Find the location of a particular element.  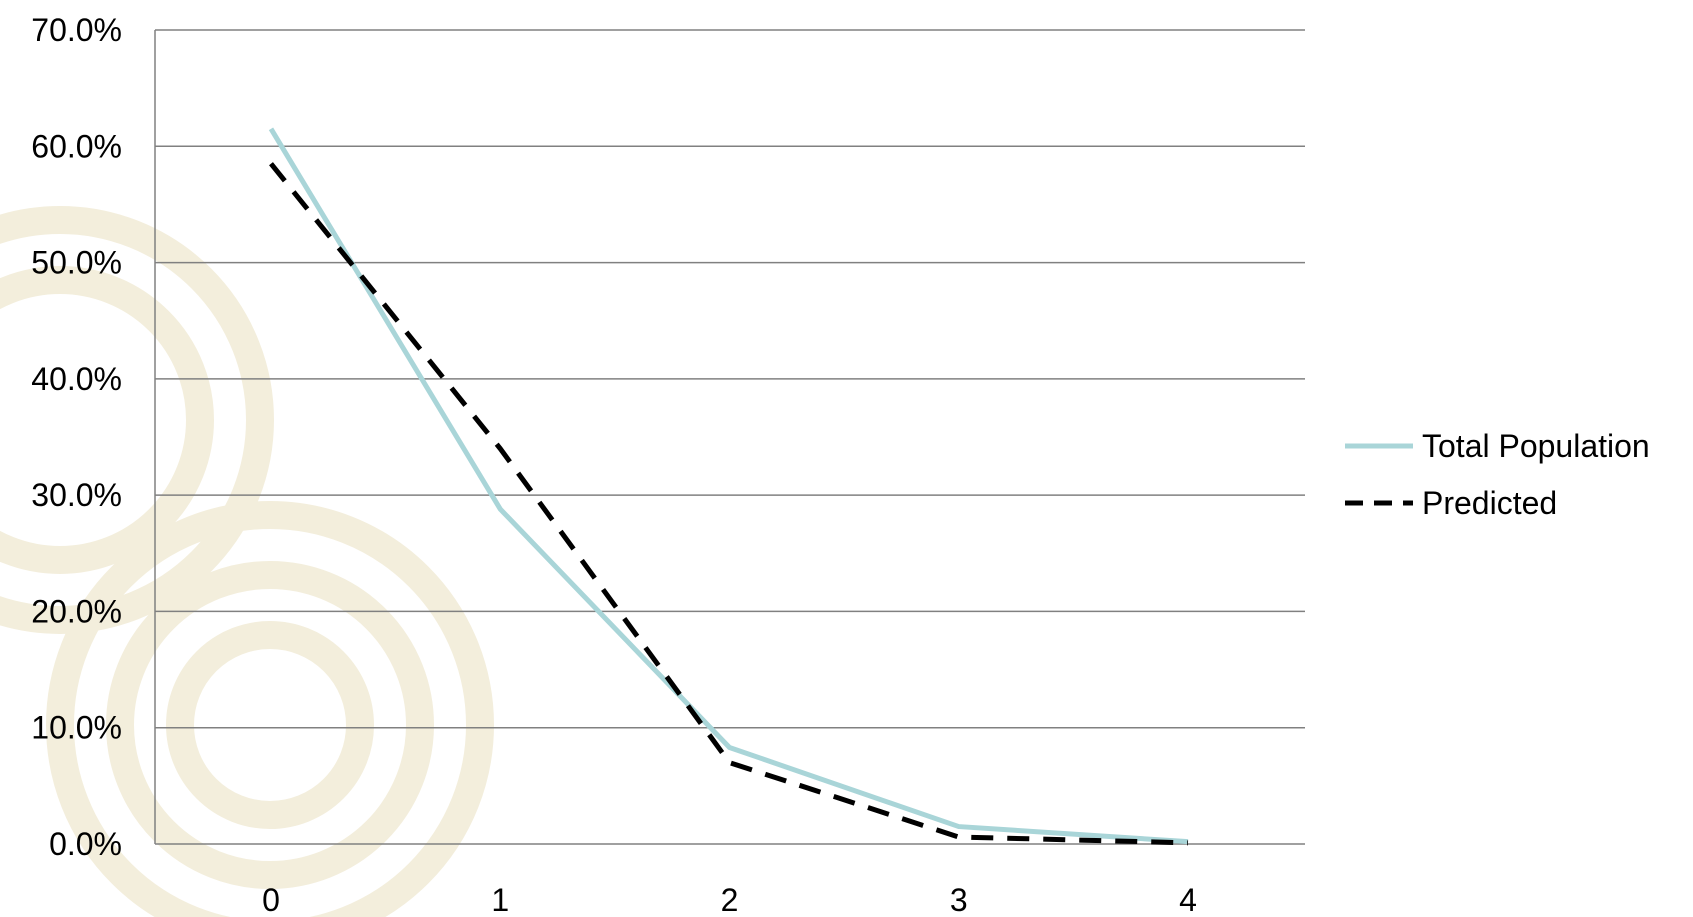

legend-label: Total Population is located at coordinates (1536, 446).